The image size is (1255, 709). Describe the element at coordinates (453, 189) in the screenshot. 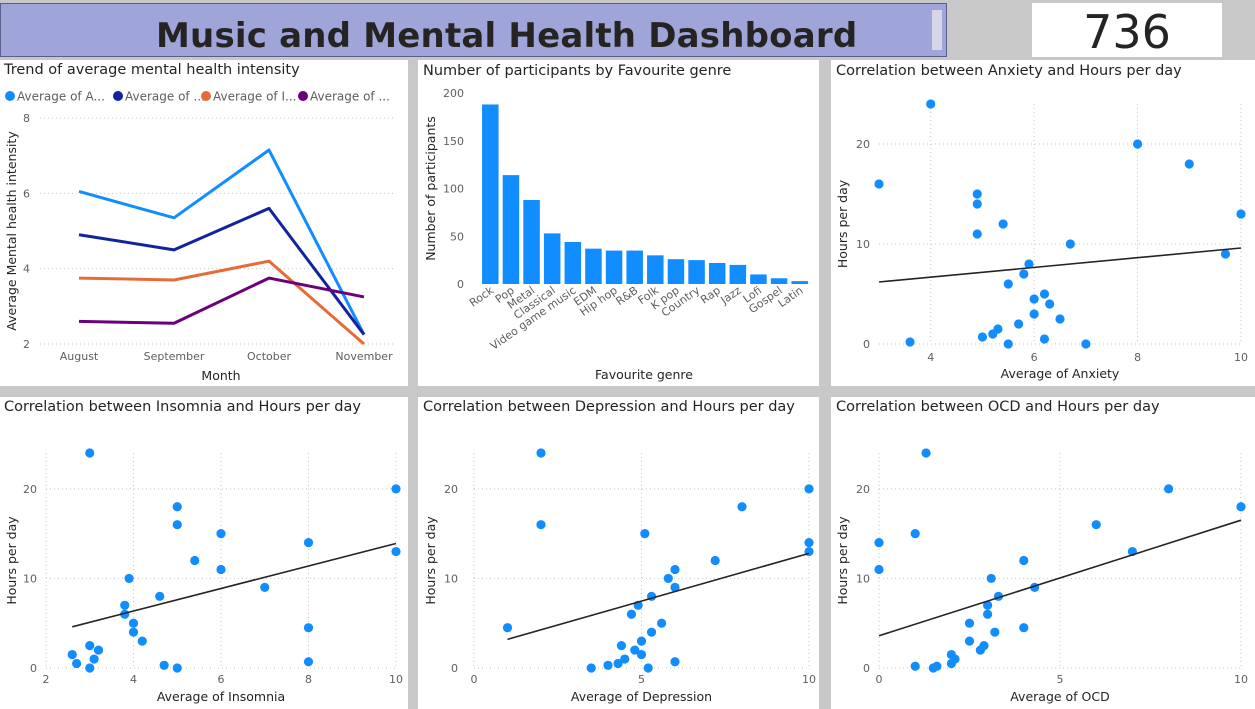

I see `y-tick-label: 100` at that location.